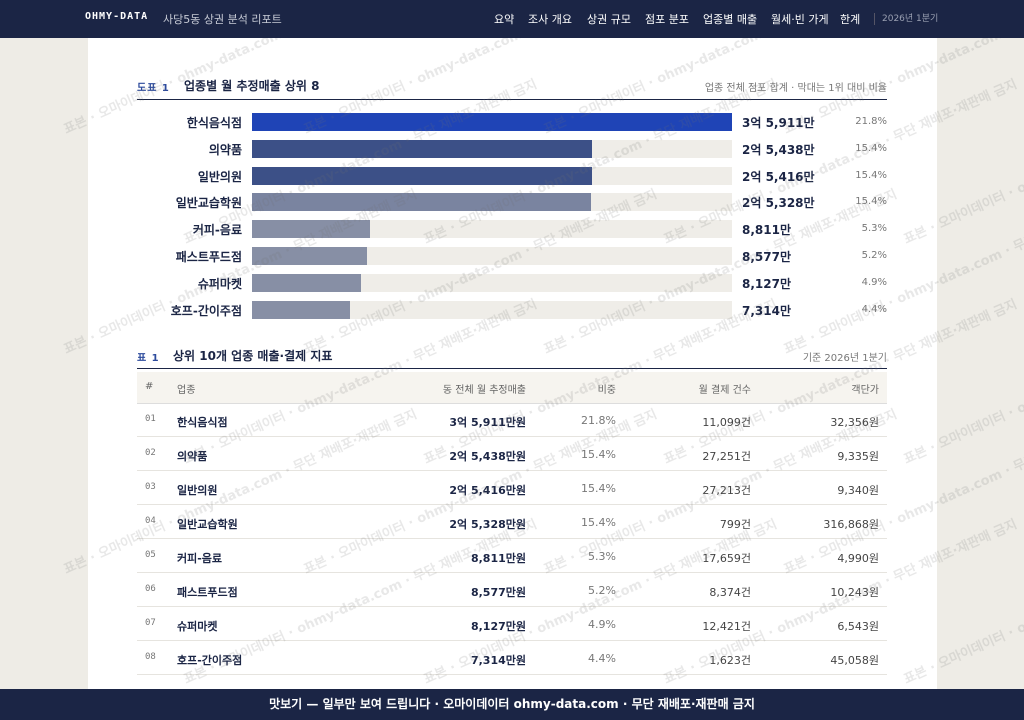 This screenshot has width=1024, height=720. Describe the element at coordinates (858, 626) in the screenshot. I see `table-cell: 6,543원` at that location.